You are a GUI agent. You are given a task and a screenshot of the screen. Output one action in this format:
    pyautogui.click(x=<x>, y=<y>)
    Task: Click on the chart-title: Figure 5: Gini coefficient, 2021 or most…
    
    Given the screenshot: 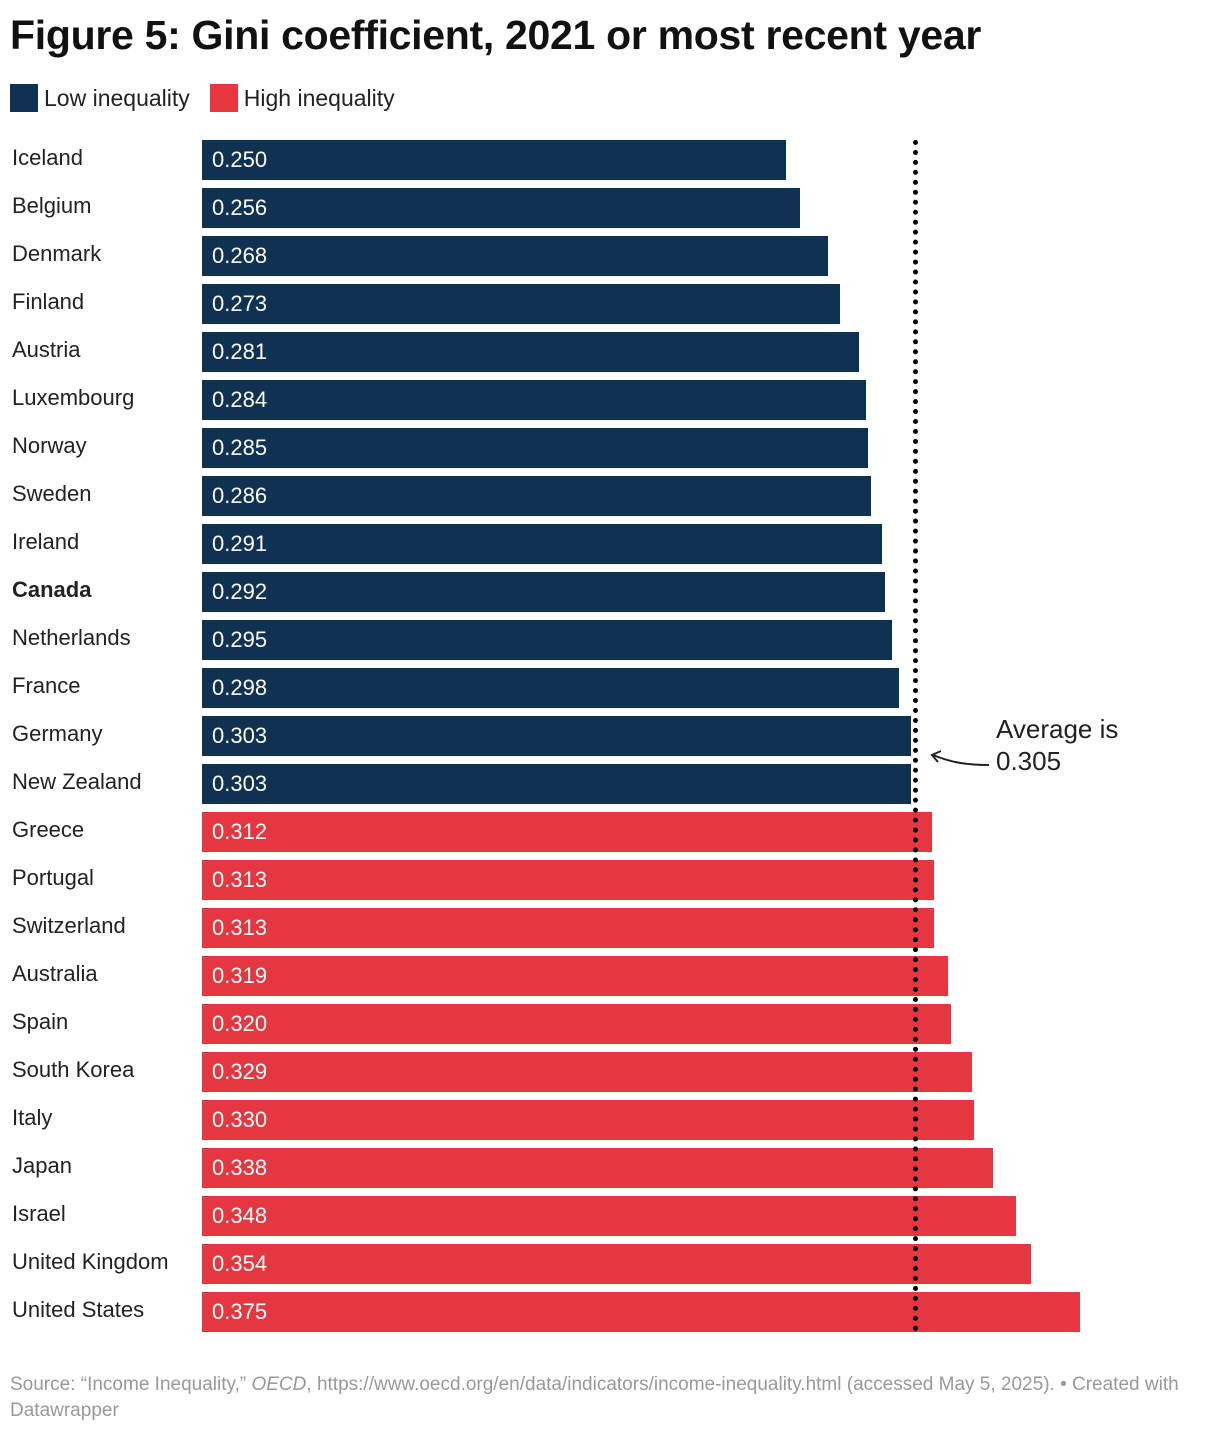 What is the action you would take?
    pyautogui.click(x=496, y=35)
    